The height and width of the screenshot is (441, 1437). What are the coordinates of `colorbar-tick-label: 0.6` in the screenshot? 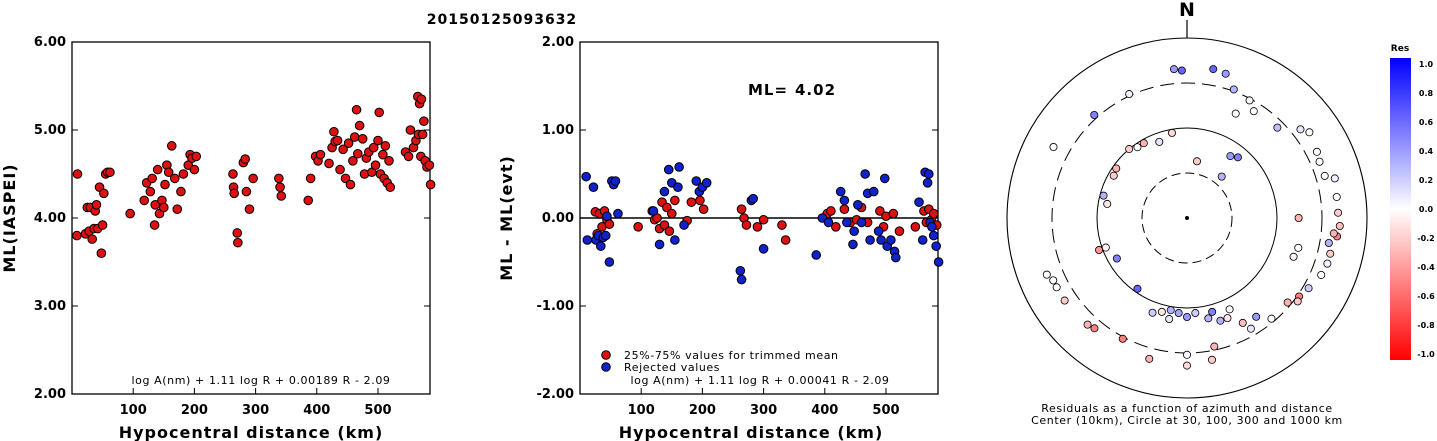 It's located at (1426, 122).